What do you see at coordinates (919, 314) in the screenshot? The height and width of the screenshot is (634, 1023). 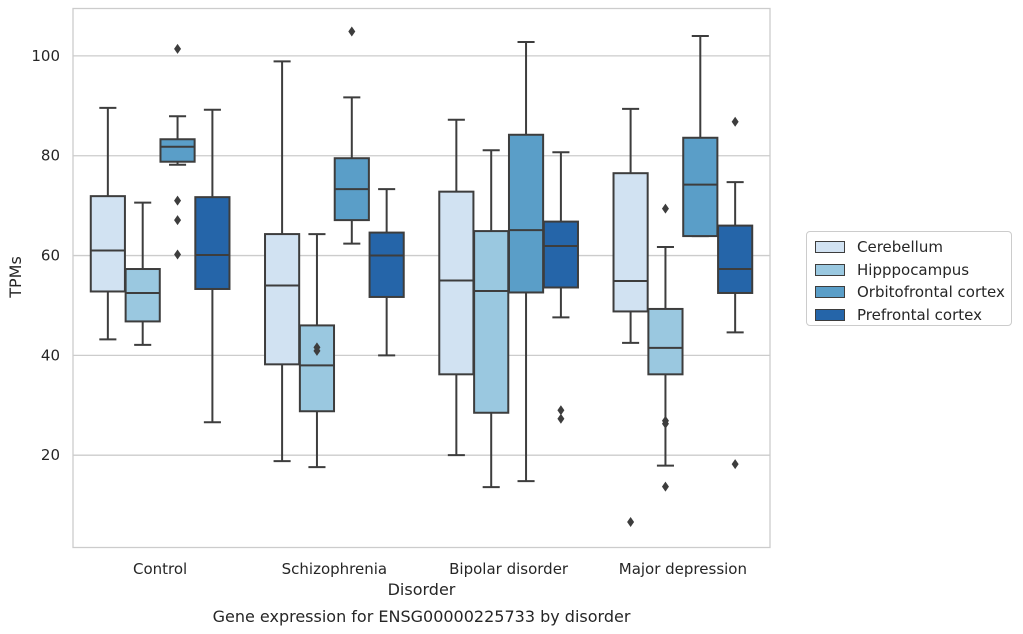 I see `legend-label: Prefrontal cortex` at bounding box center [919, 314].